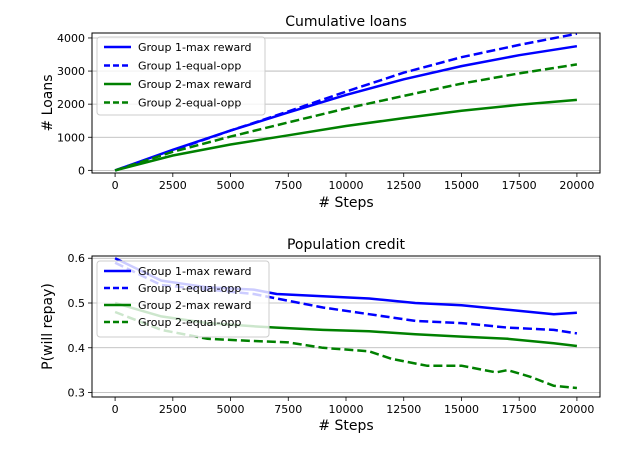 This screenshot has width=640, height=449. I want to click on y-tick-label: 0.3, so click(77, 393).